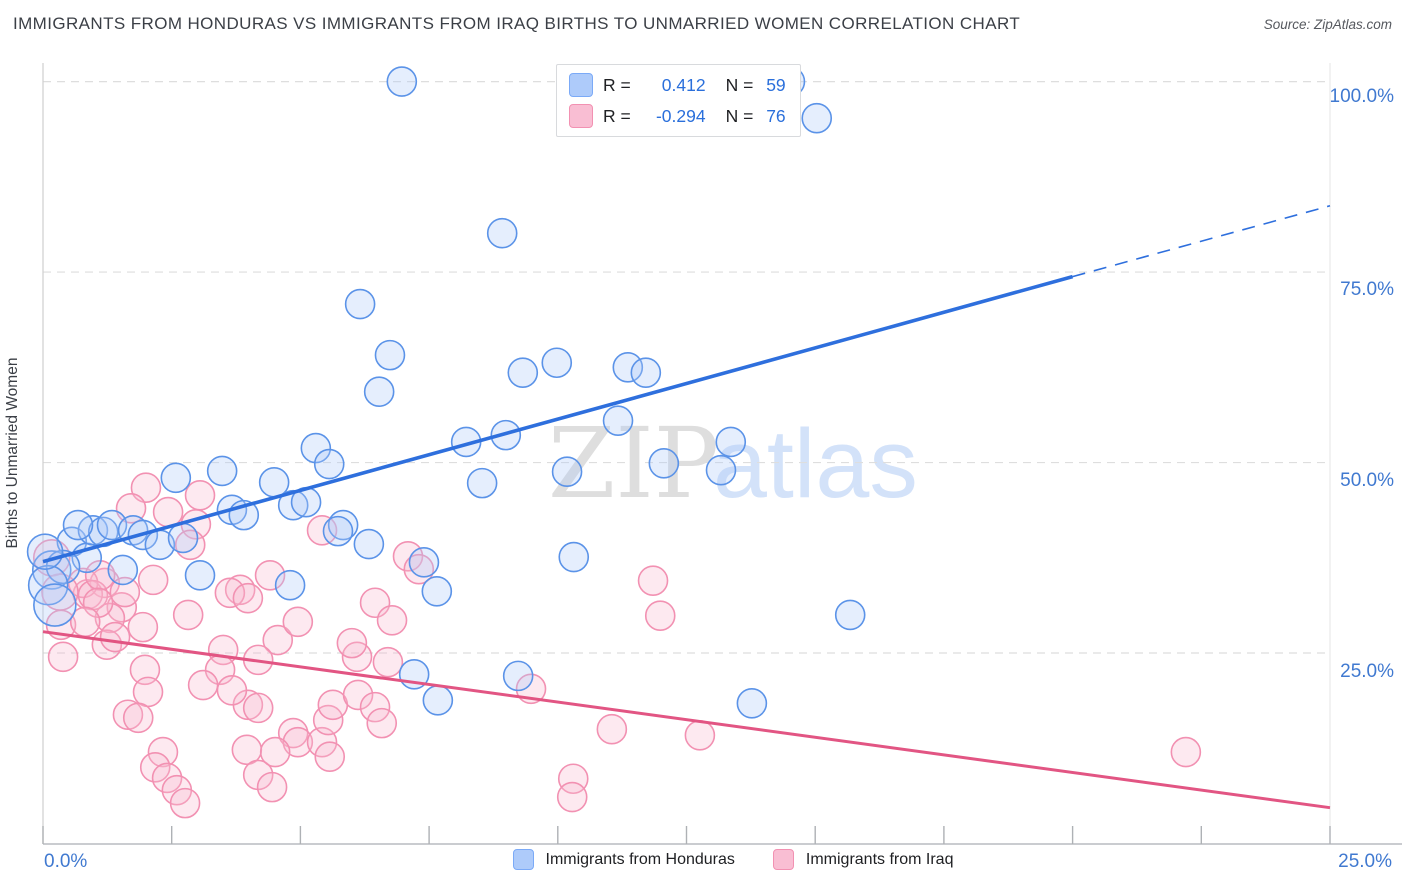 The height and width of the screenshot is (892, 1406). Describe the element at coordinates (12, 453) in the screenshot. I see `y-axis-title: Births to Unmarried Women` at that location.